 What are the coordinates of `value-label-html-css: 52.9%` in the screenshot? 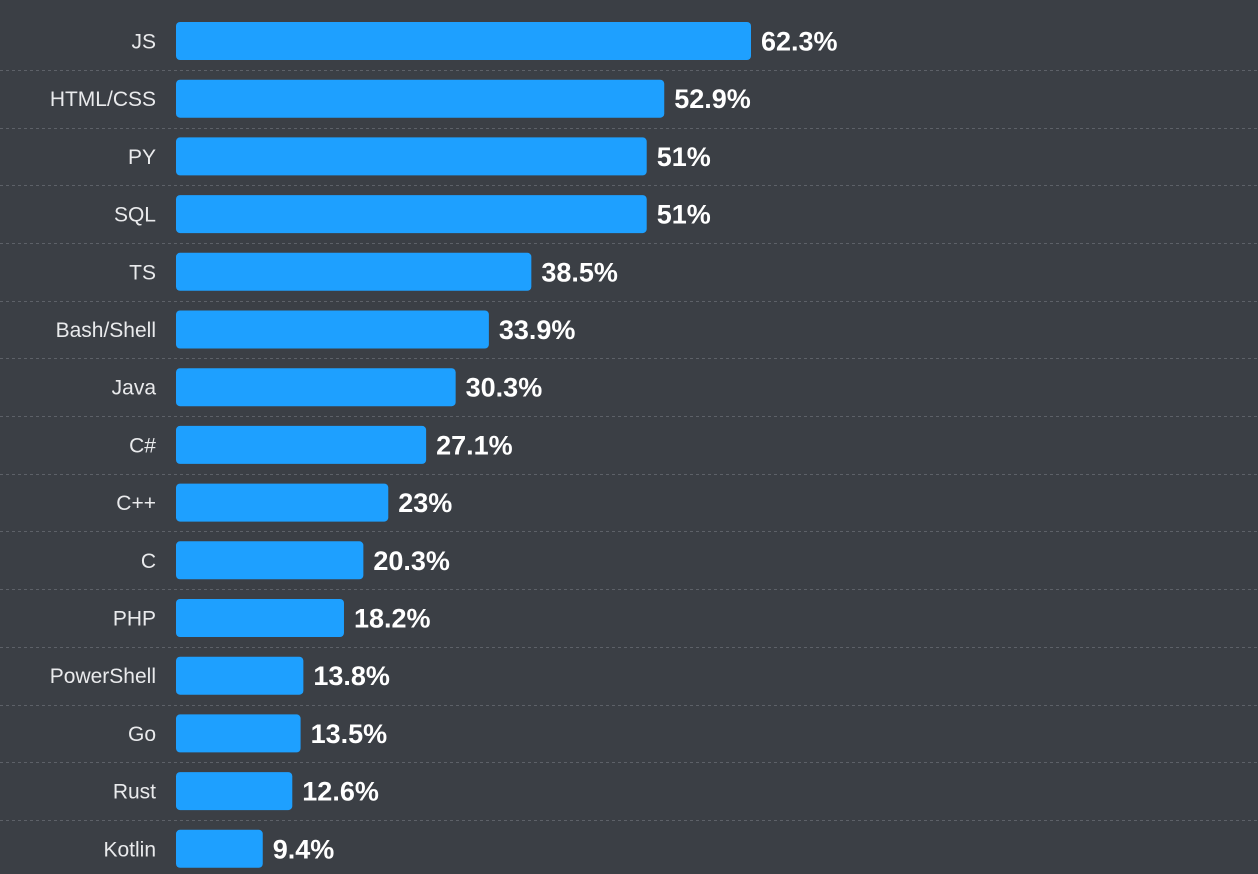 It's located at (712, 99).